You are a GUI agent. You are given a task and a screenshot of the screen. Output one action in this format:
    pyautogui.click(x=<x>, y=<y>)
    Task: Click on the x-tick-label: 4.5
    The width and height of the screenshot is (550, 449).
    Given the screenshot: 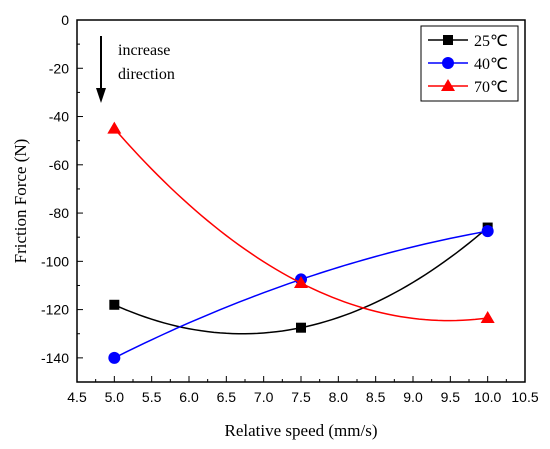 What is the action you would take?
    pyautogui.click(x=77, y=397)
    